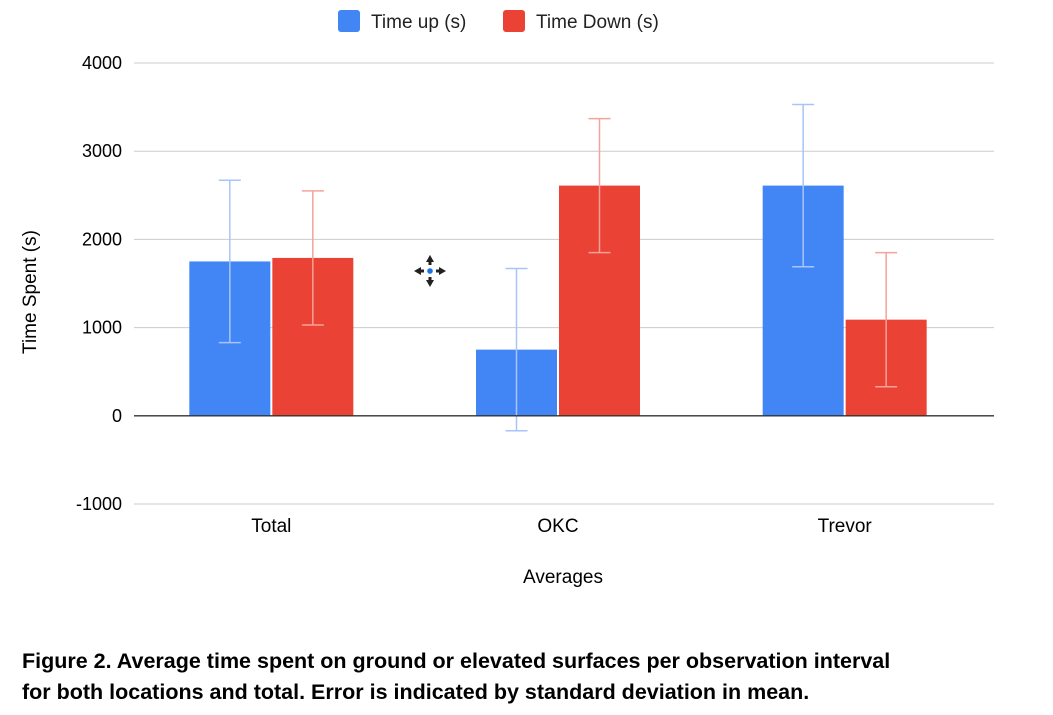  What do you see at coordinates (418, 22) in the screenshot?
I see `legend-label: Time up (s)` at bounding box center [418, 22].